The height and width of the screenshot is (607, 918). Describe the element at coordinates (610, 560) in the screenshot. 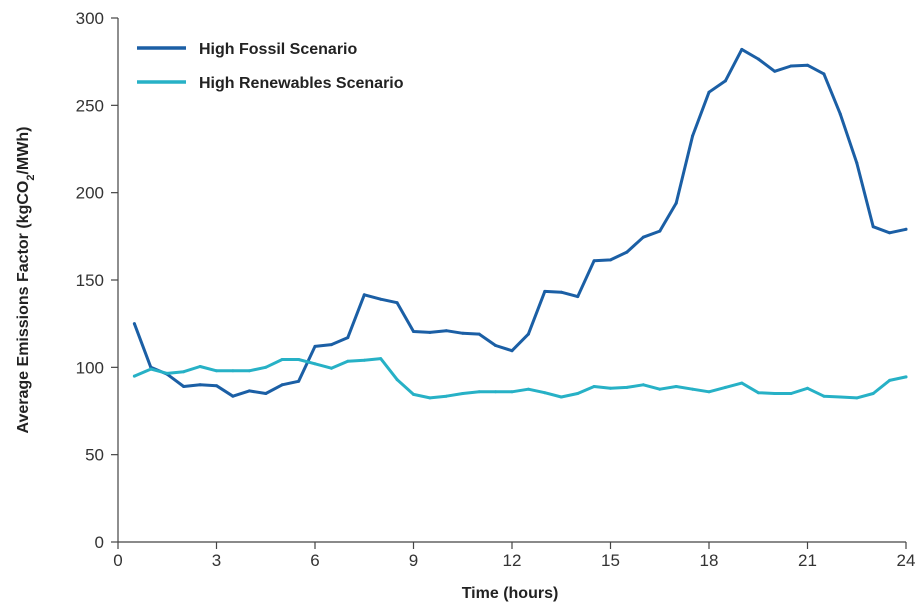

I see `x-tick-label: 15` at that location.